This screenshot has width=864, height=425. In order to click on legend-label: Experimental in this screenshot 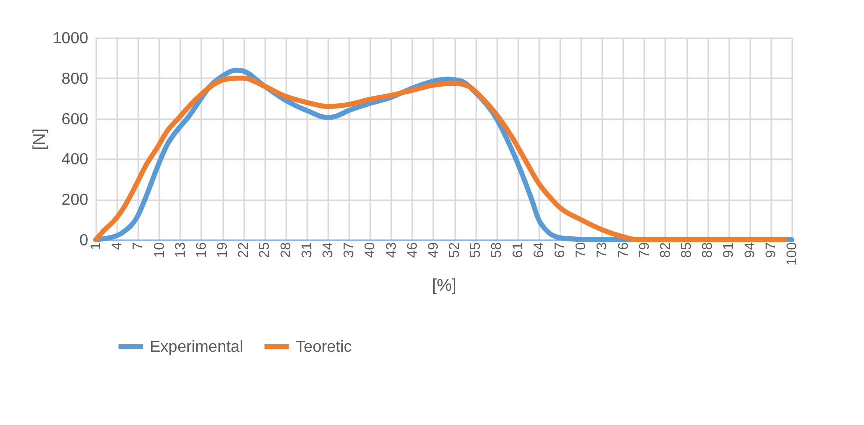, I will do `click(197, 347)`.